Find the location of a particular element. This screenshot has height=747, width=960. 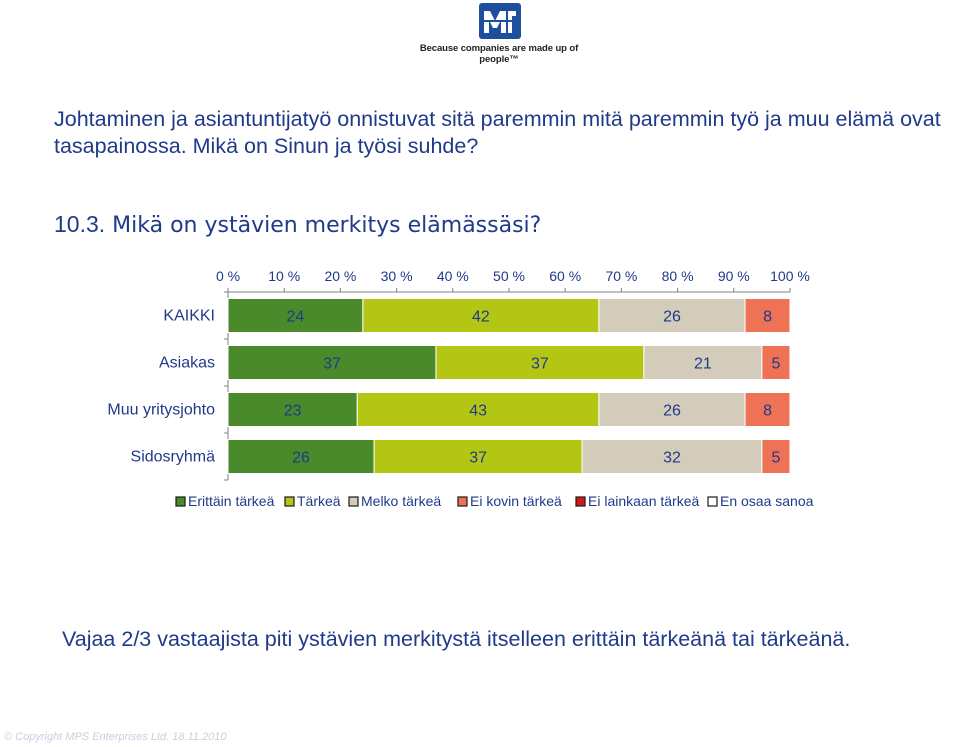

legend-label: En osaa sanoa is located at coordinates (767, 501).